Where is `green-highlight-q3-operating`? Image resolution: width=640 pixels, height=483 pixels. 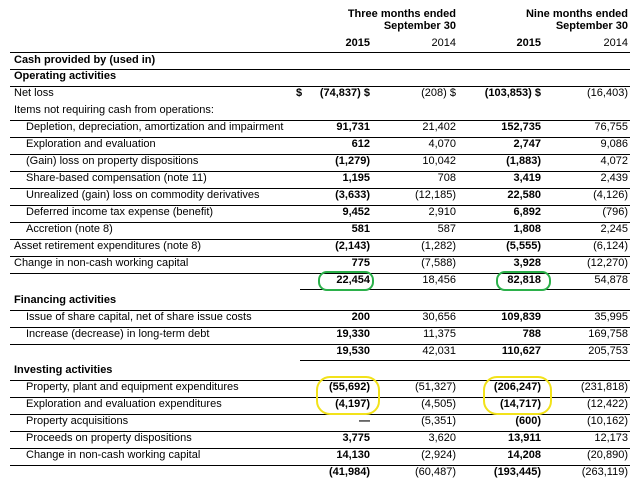 green-highlight-q3-operating is located at coordinates (346, 281).